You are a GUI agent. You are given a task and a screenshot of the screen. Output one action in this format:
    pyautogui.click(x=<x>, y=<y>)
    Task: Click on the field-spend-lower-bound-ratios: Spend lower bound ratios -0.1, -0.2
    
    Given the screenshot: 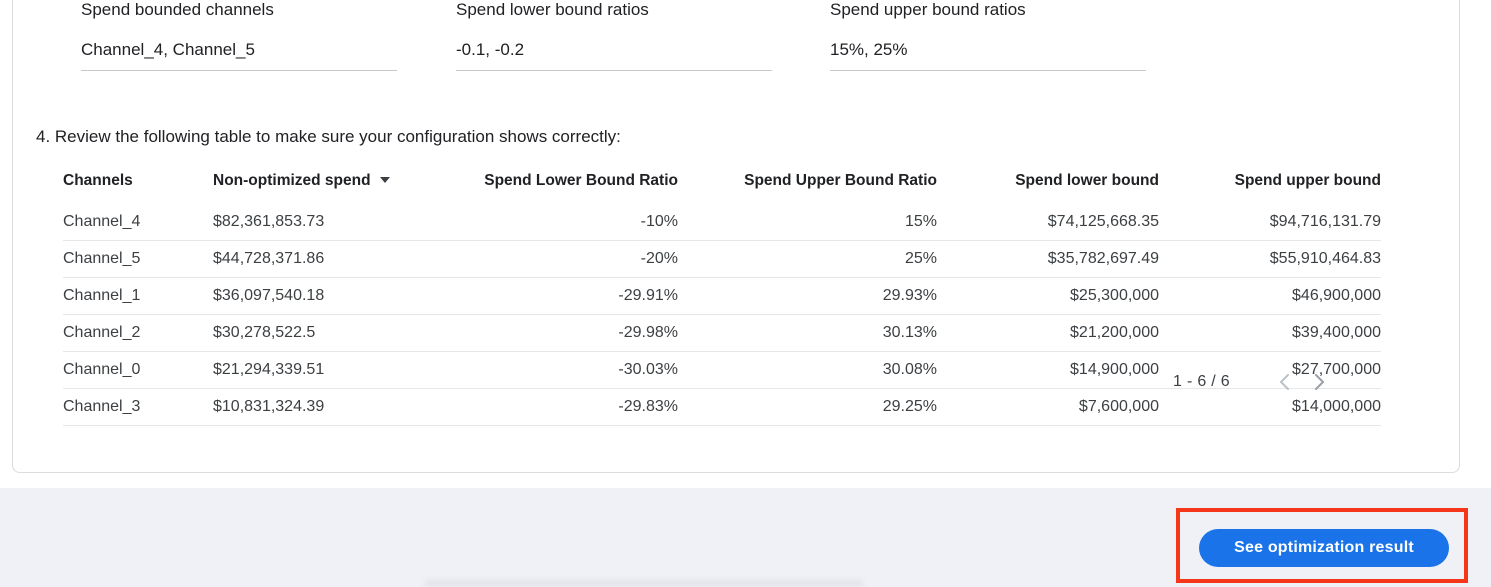 What is the action you would take?
    pyautogui.click(x=614, y=35)
    